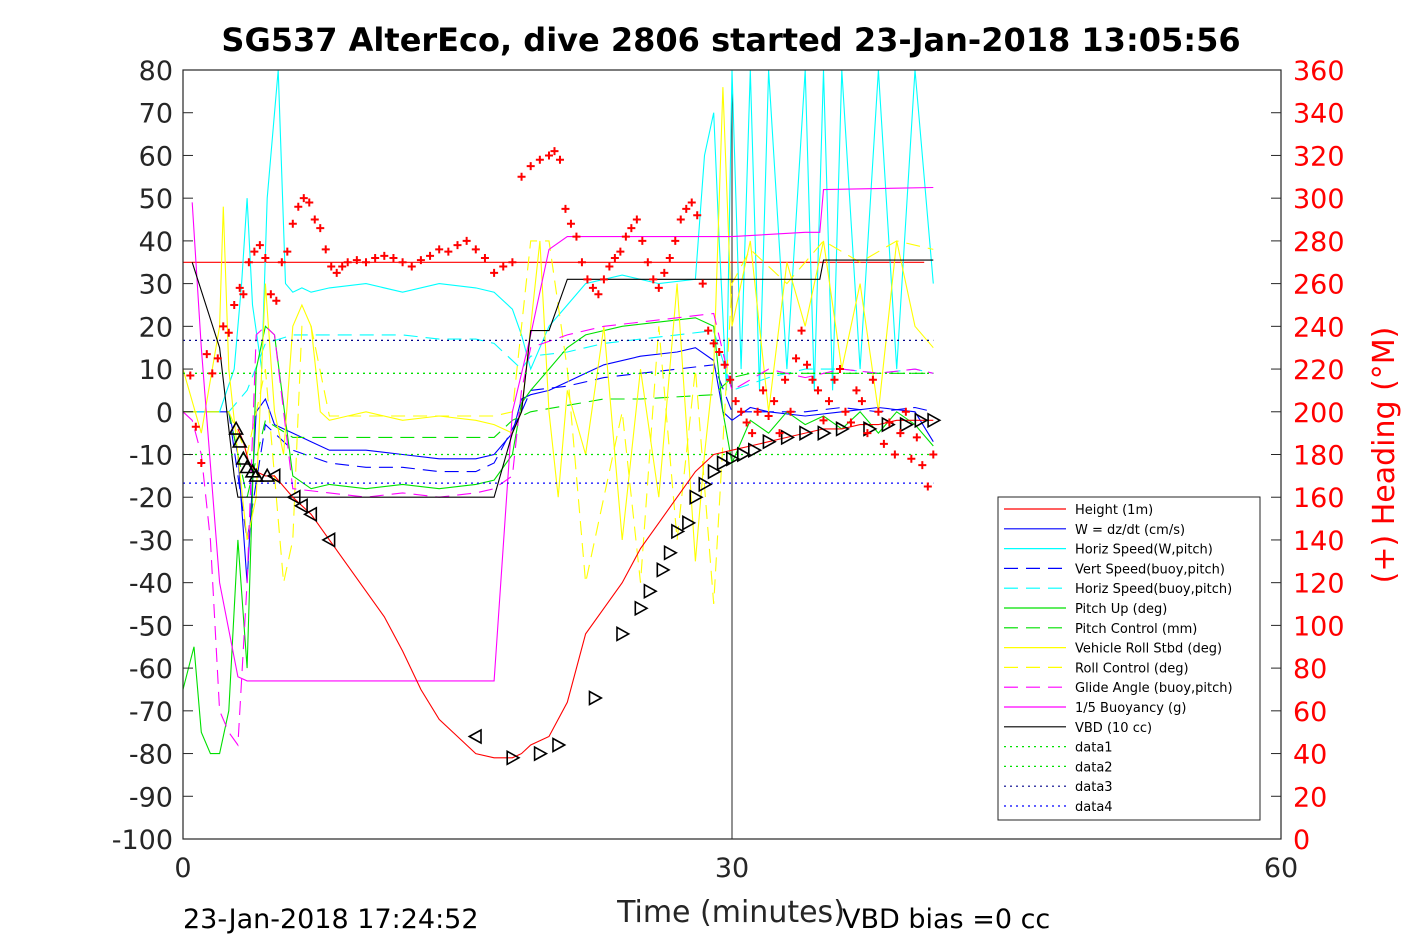  I want to click on y-right-tick-label-12: 120, so click(1319, 584).